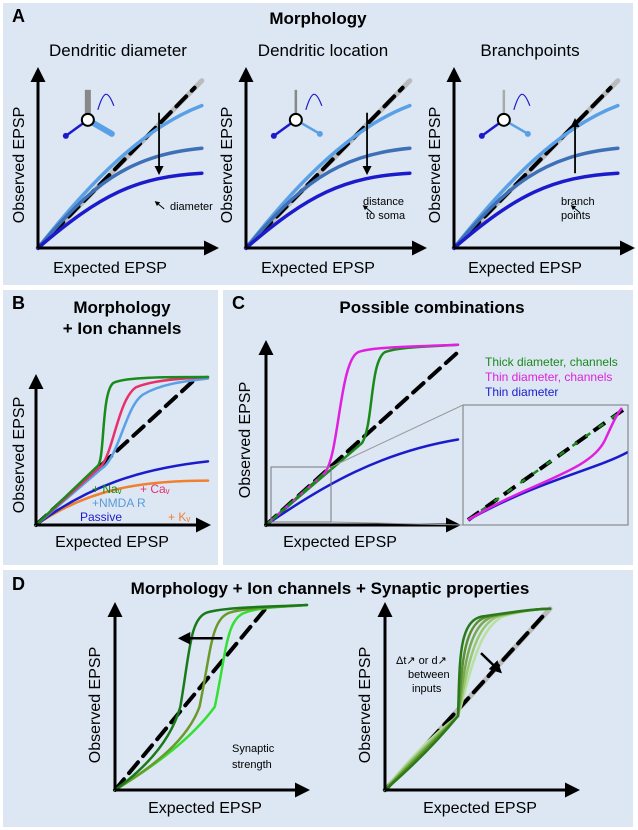  I want to click on legend-entry: +NMDA R, so click(119, 503).